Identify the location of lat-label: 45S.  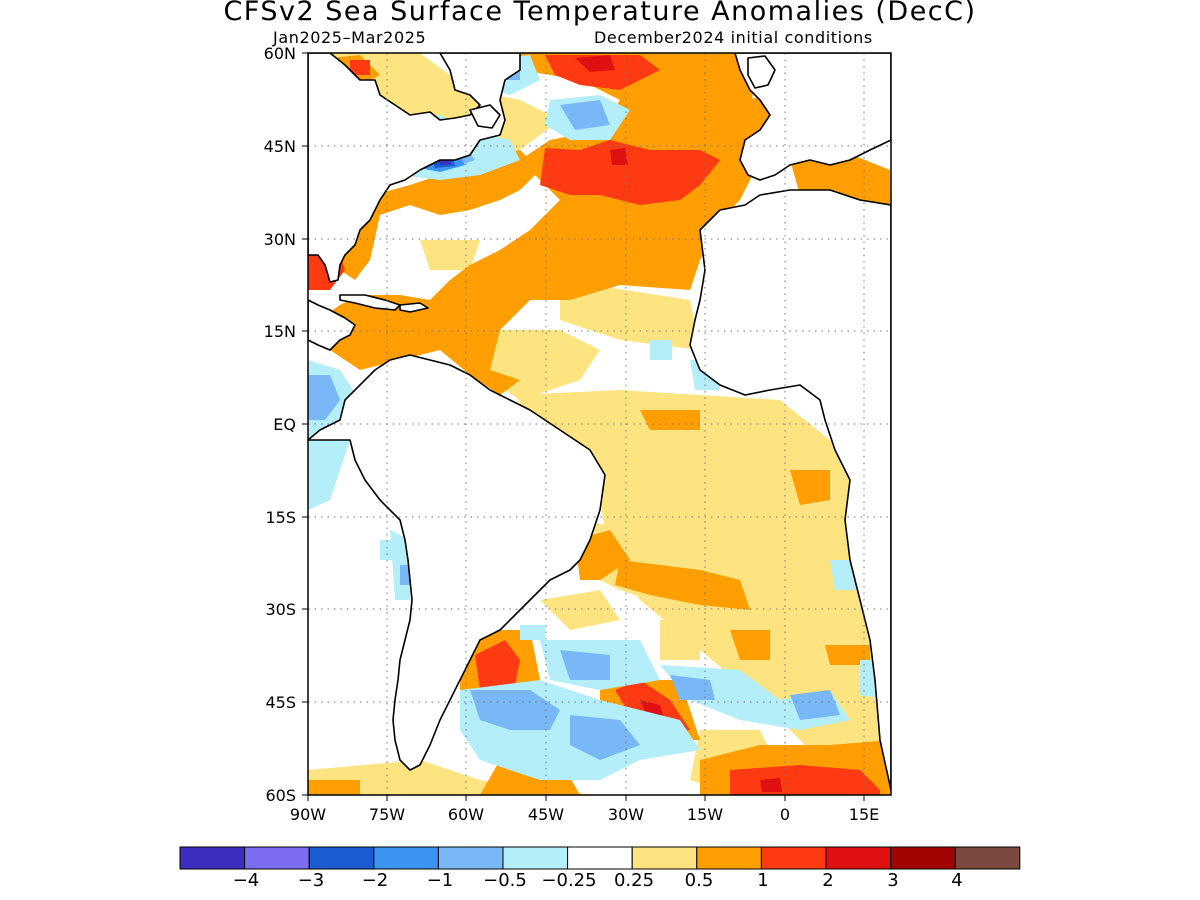
(280, 702).